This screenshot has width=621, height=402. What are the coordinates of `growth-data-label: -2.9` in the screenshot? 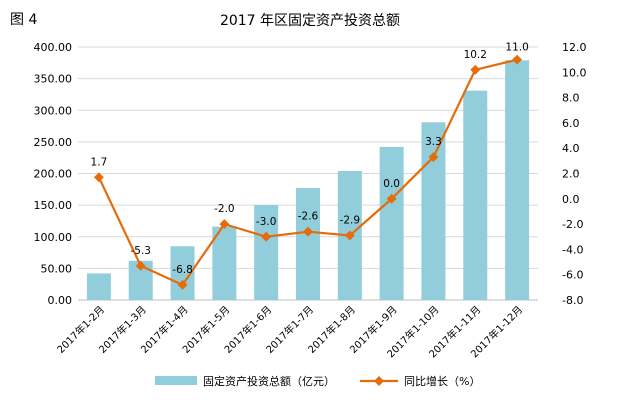 It's located at (350, 220).